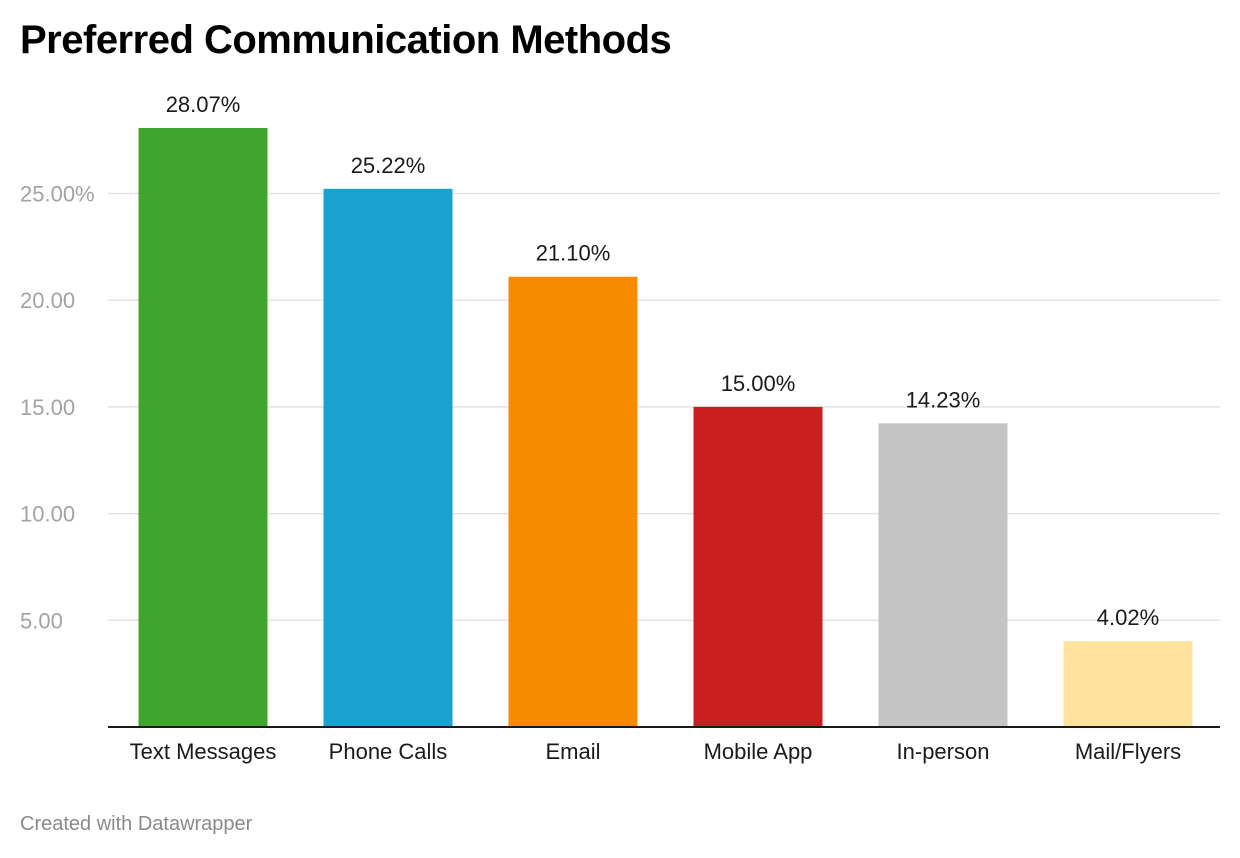  I want to click on value-label: 28.07%, so click(203, 104).